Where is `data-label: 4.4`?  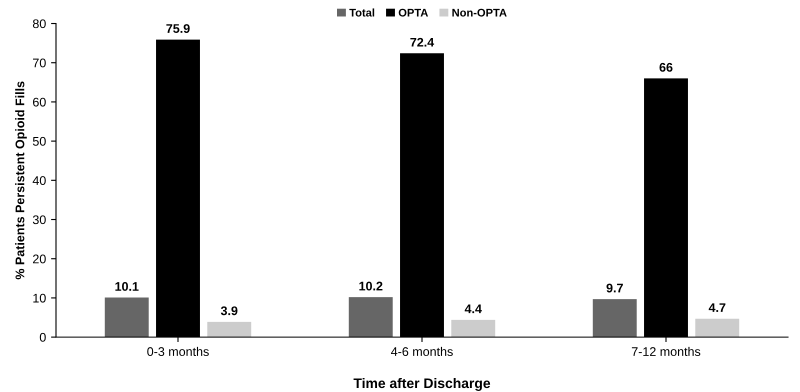
data-label: 4.4 is located at coordinates (473, 309).